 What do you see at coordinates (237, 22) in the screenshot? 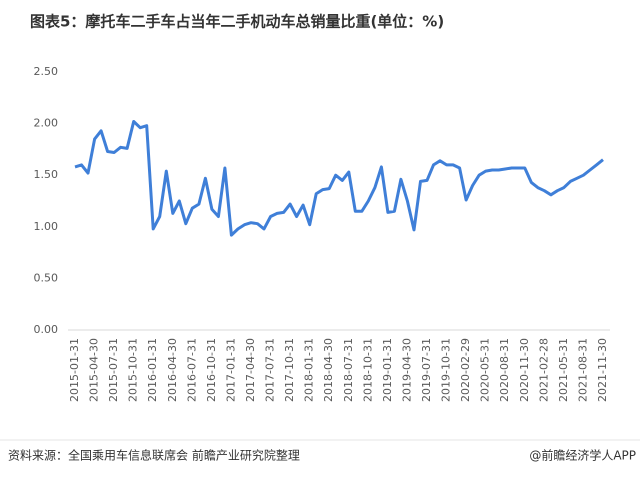
I see `chart-title: 图表5：摩托车二手车占当年二手机动车总销量比重(单位：%)` at bounding box center [237, 22].